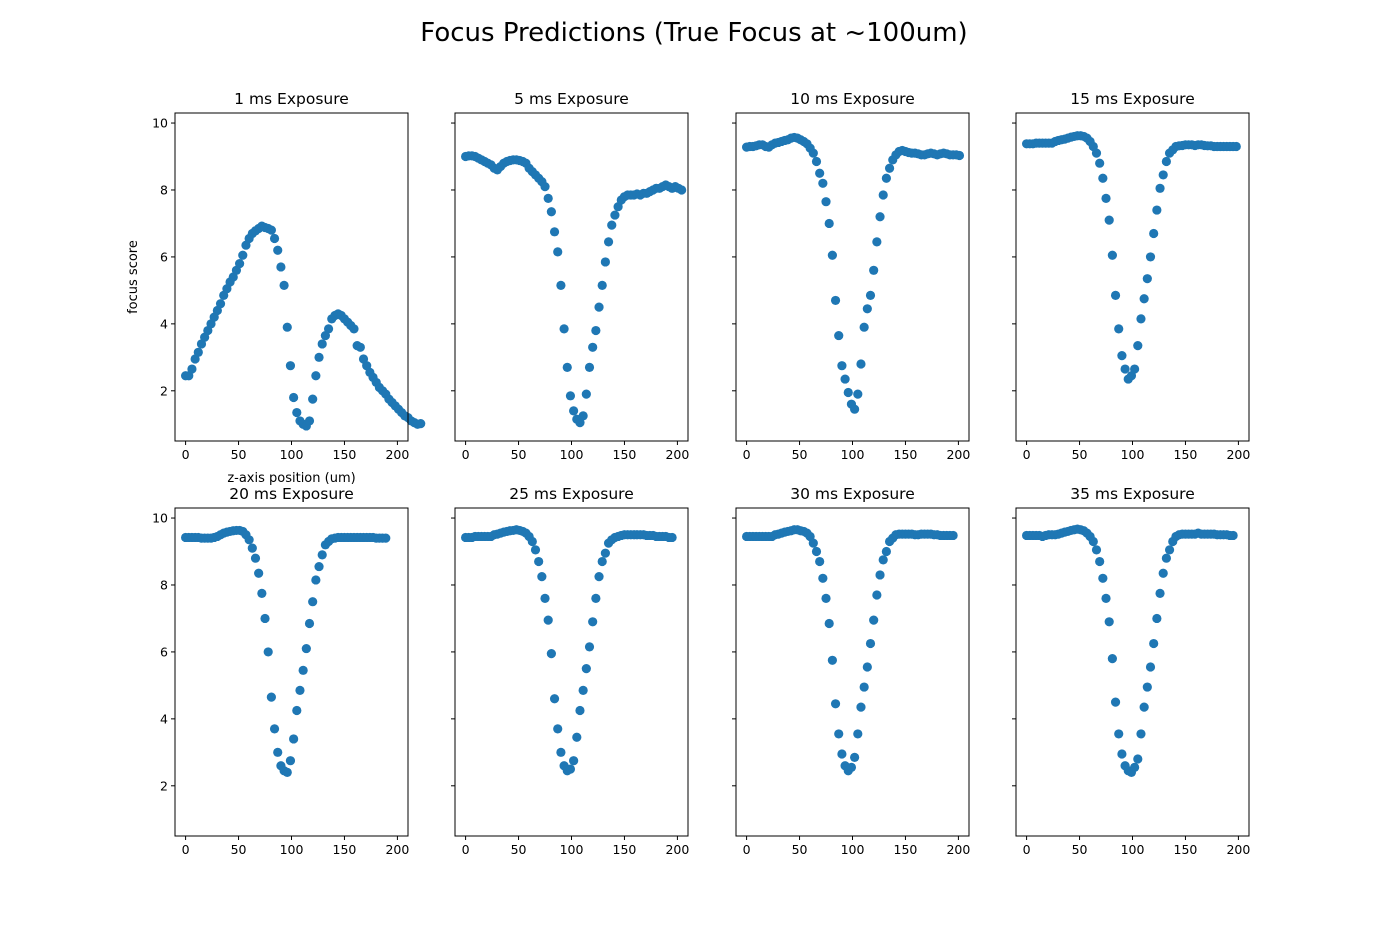 The image size is (1388, 940). I want to click on subplot-7: 30 ms Exposure 0 50 100 150 200, so click(851, 671).